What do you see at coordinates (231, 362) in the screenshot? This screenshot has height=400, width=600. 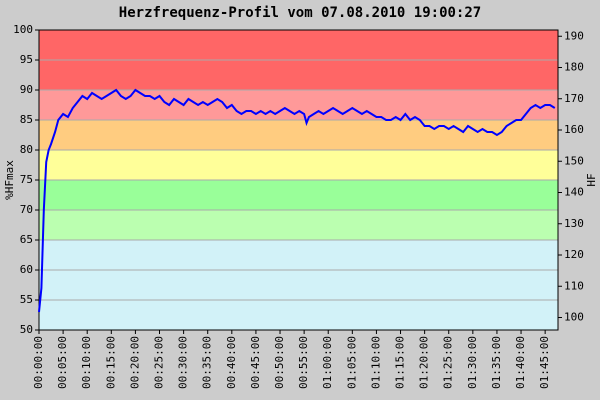 I see `x-tick-label: 00:40:00` at bounding box center [231, 362].